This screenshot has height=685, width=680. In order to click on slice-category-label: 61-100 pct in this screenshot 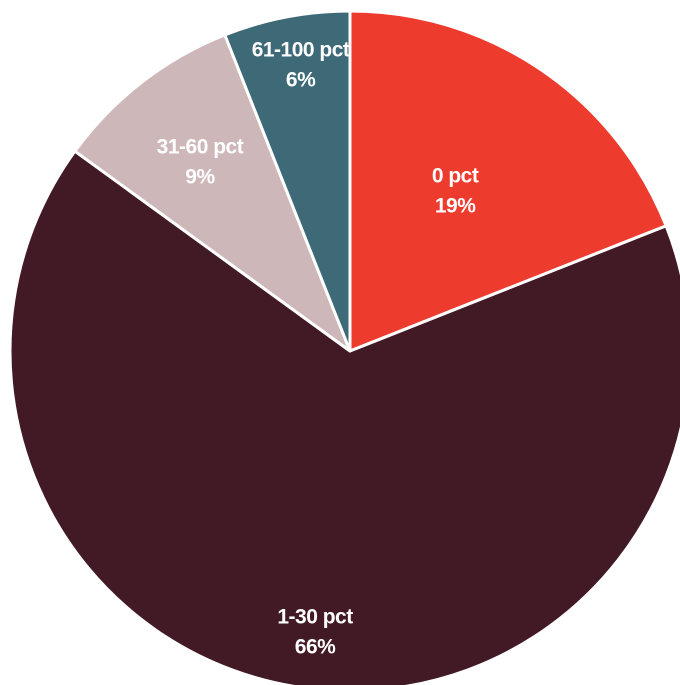, I will do `click(301, 49)`.